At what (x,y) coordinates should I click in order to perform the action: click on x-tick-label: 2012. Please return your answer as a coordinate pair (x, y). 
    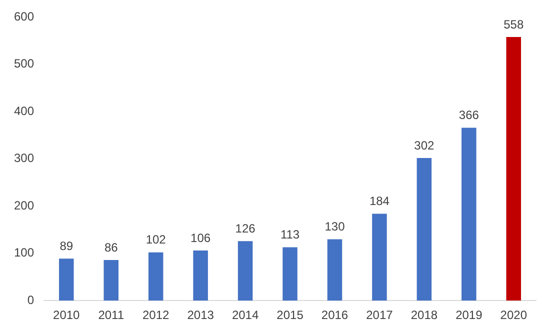
    Looking at the image, I should click on (156, 315).